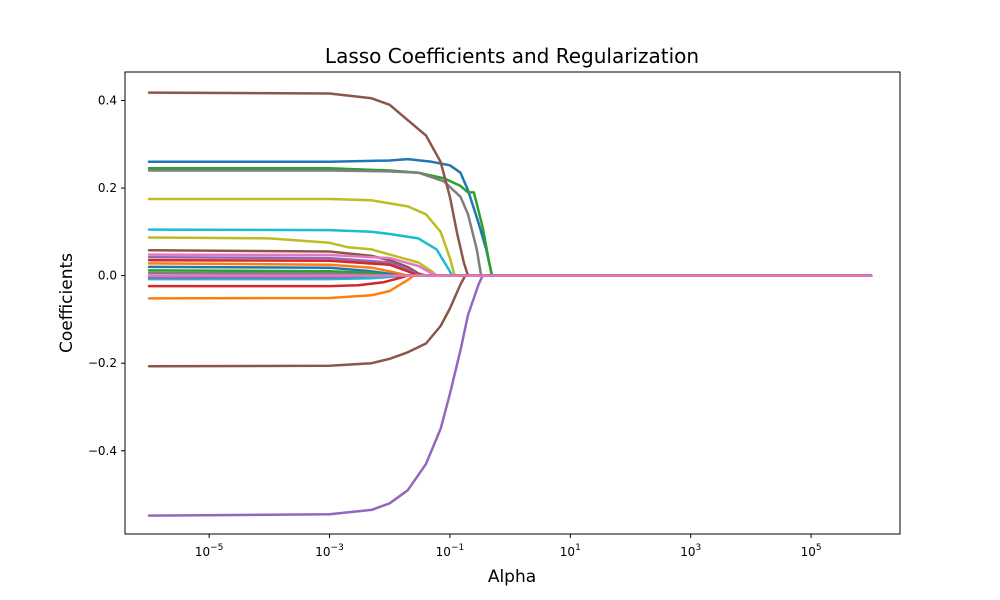 The image size is (1000, 600). I want to click on y-tick-label-2: 0.0, so click(107, 276).